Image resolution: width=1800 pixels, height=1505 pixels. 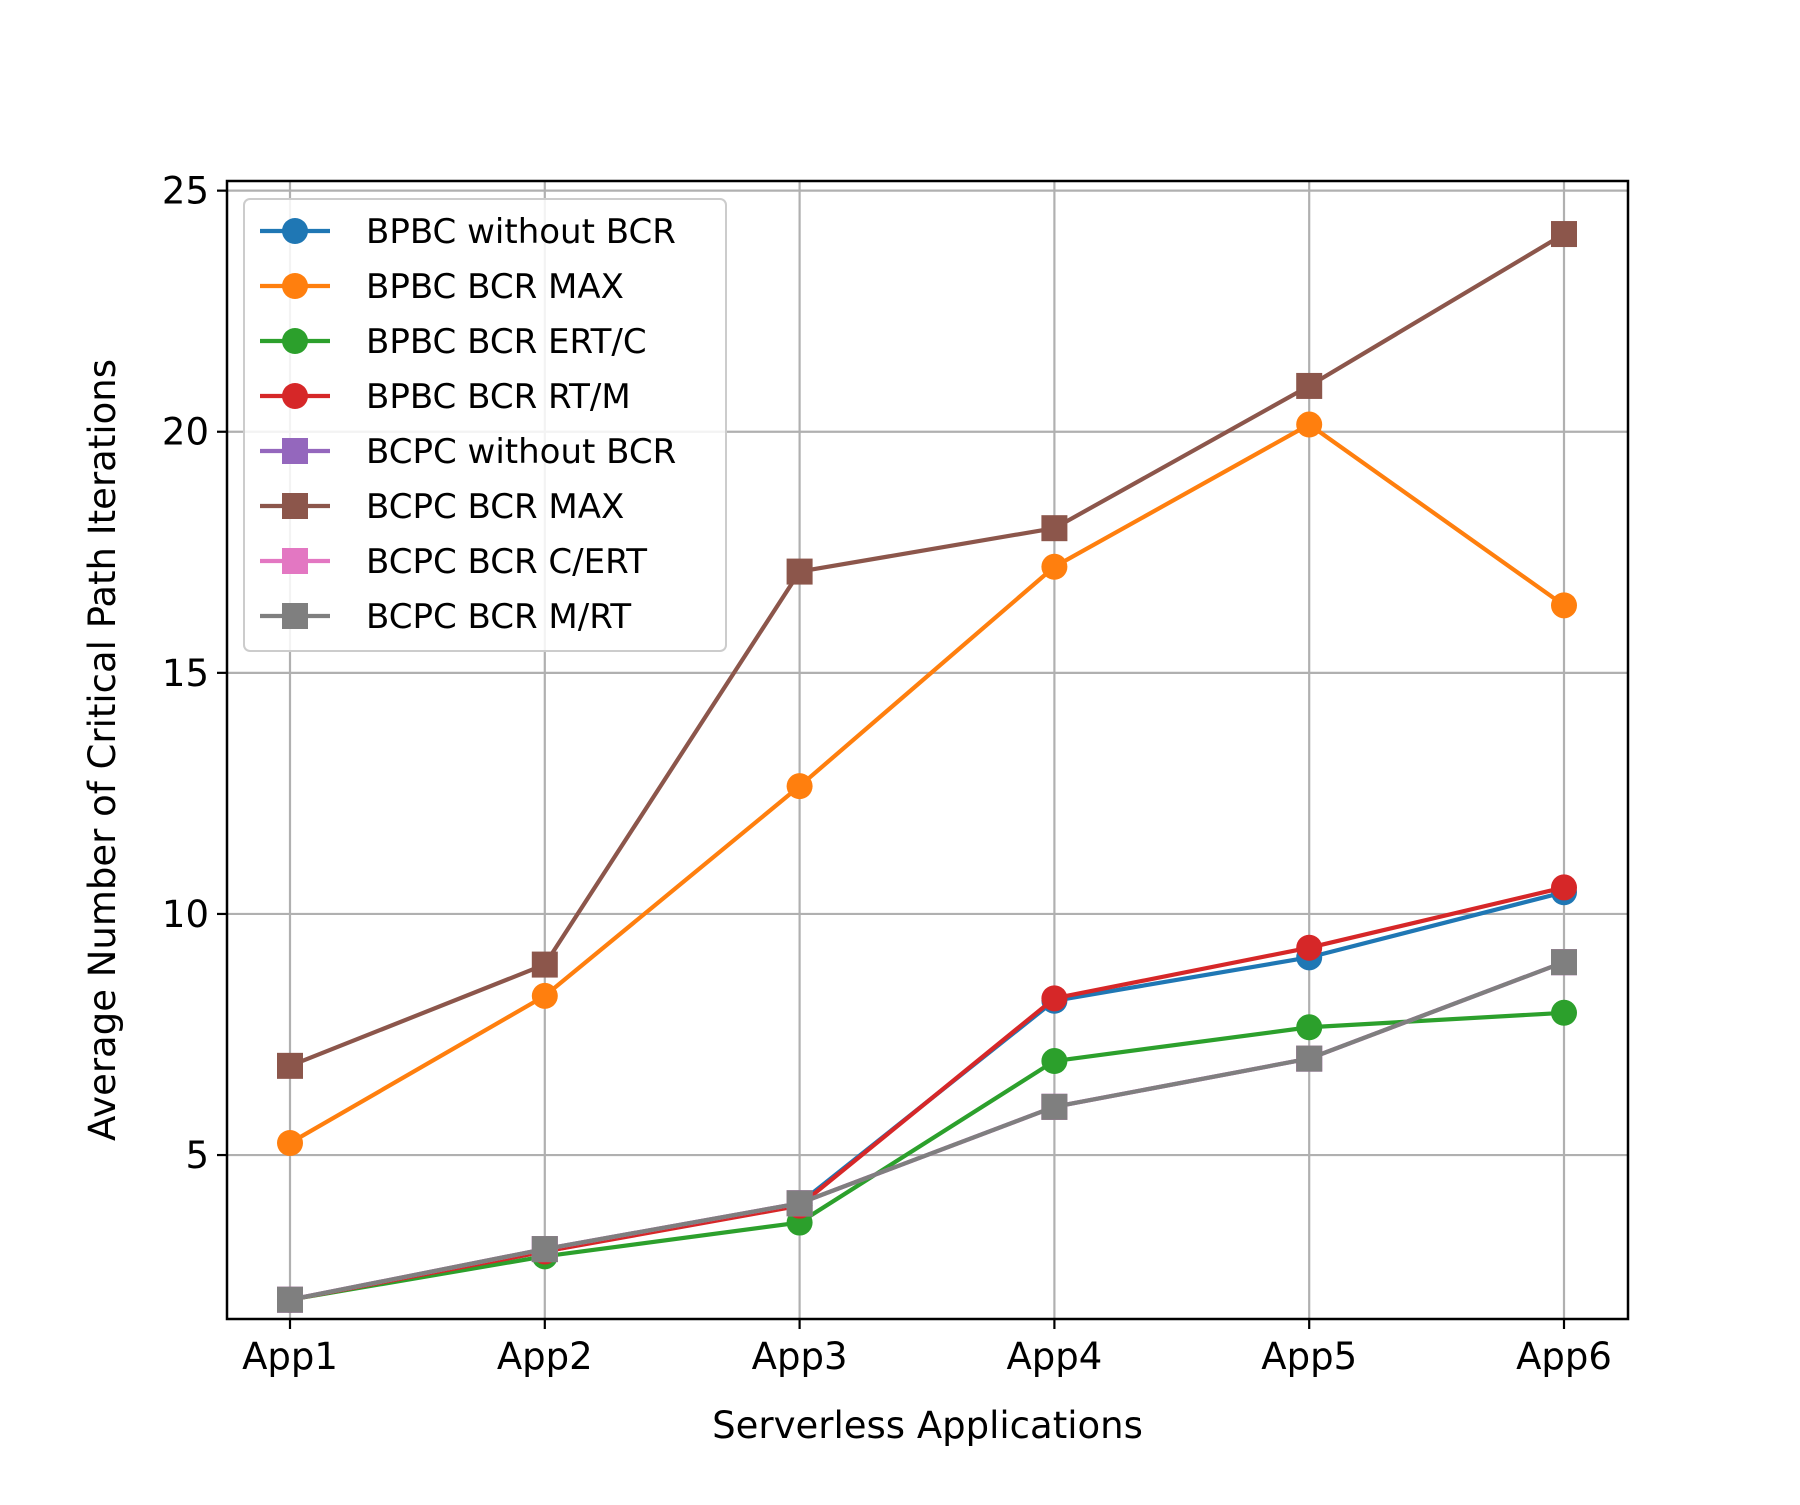 What do you see at coordinates (506, 342) in the screenshot?
I see `legend-label: BPBC BCR ERT/C` at bounding box center [506, 342].